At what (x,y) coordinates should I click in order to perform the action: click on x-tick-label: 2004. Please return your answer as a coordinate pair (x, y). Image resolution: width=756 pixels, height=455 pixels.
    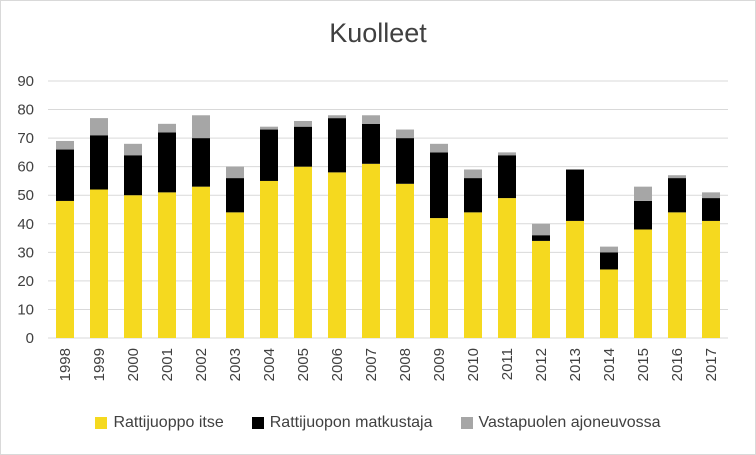
    Looking at the image, I should click on (269, 364).